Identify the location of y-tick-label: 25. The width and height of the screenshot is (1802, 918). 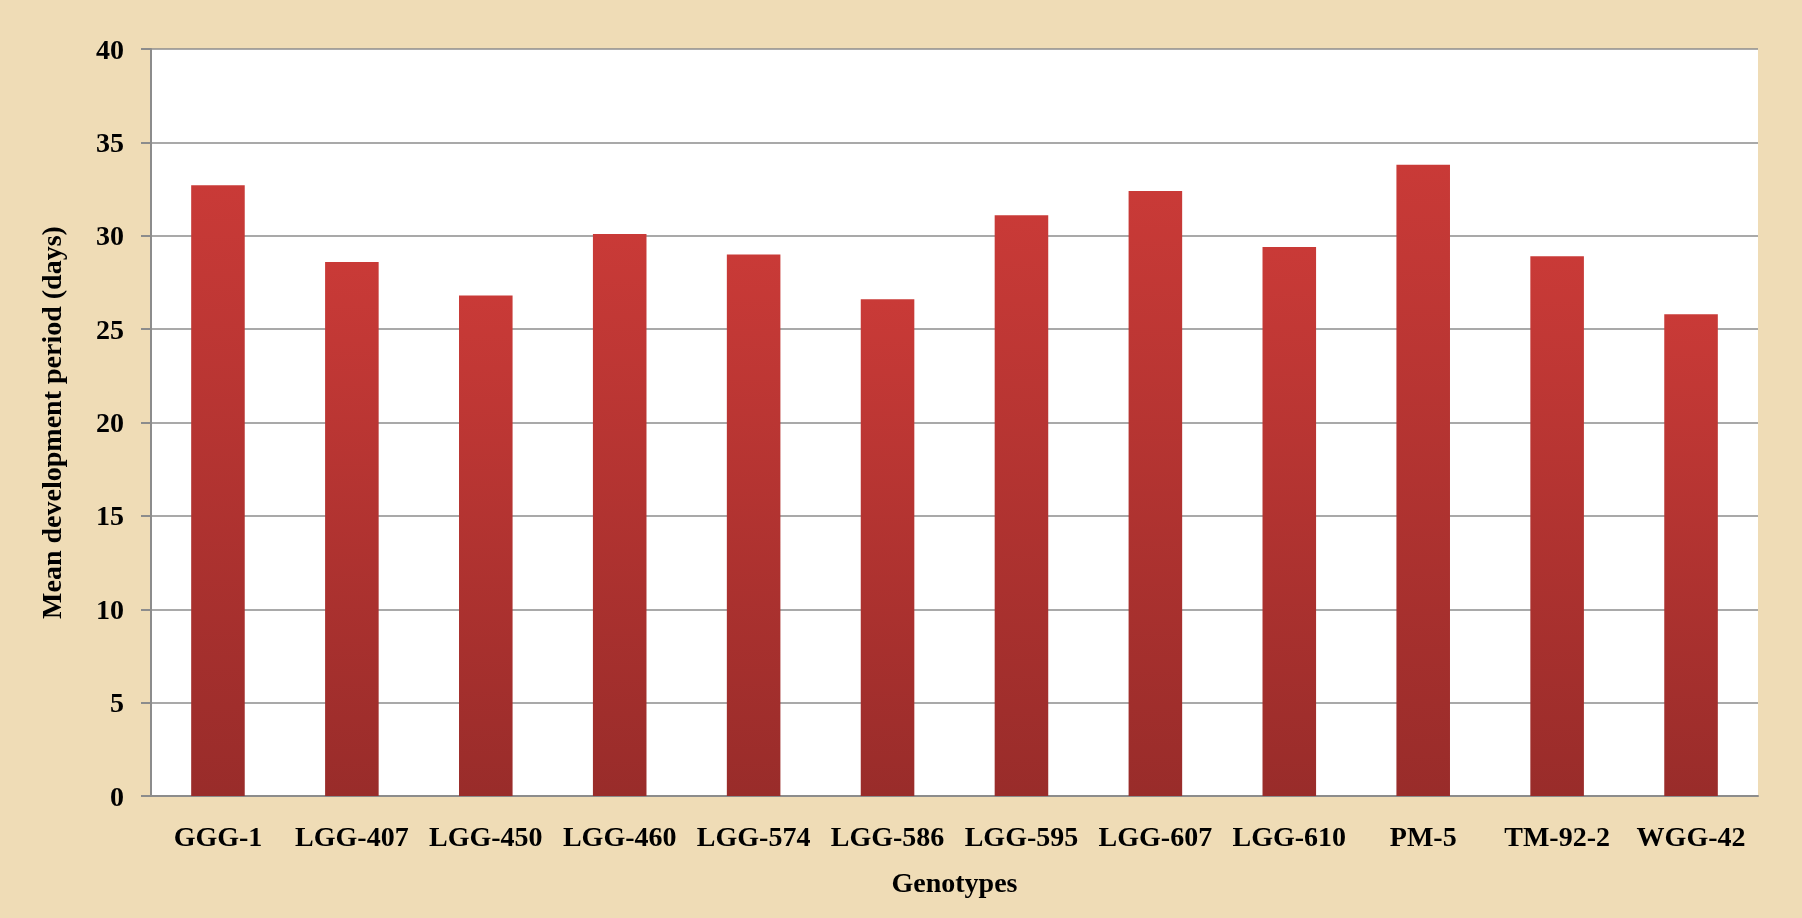
(110, 329).